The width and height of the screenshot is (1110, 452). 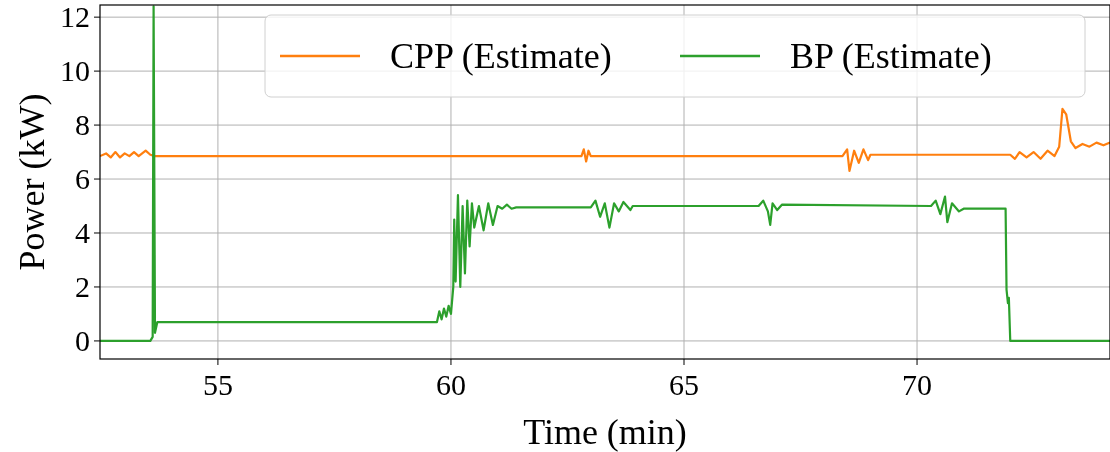 I want to click on y-tick-label: 8, so click(x=82, y=125).